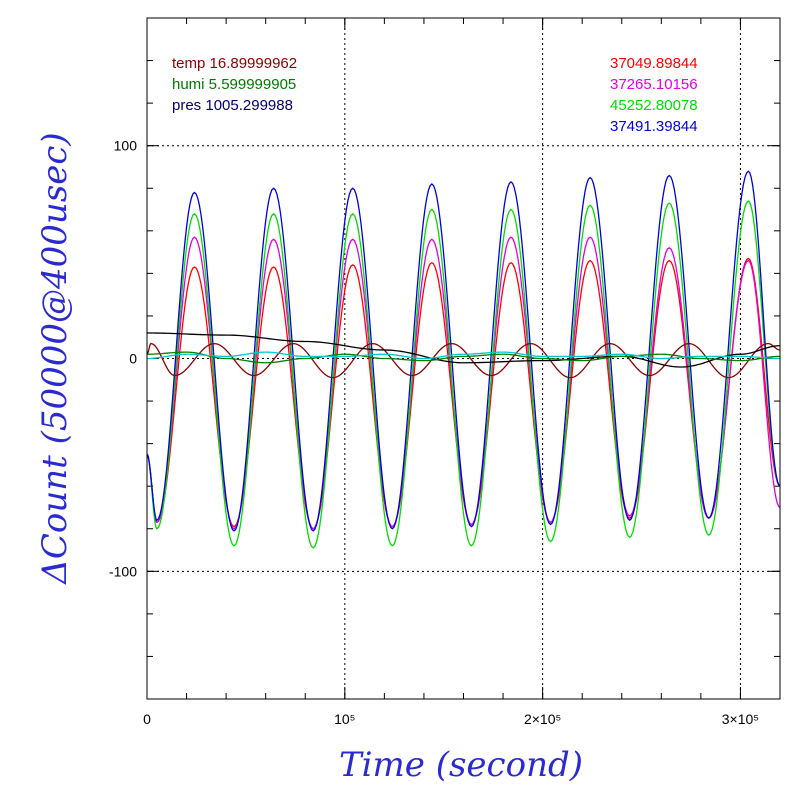  Describe the element at coordinates (55, 358) in the screenshot. I see `y-axis-title: ΔCount (50000@400usec)` at that location.